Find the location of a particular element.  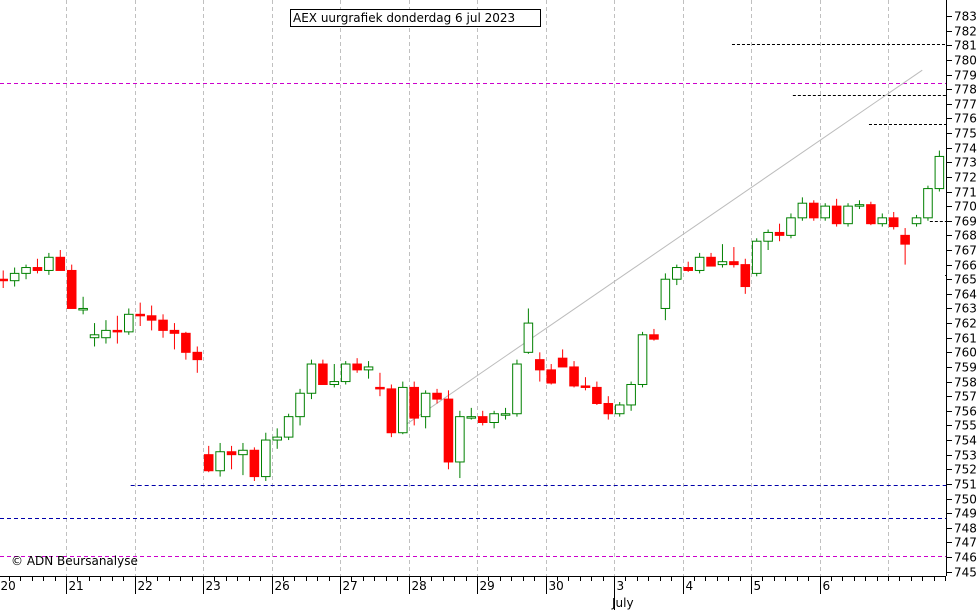

x-tick-label: 22 is located at coordinates (145, 586).